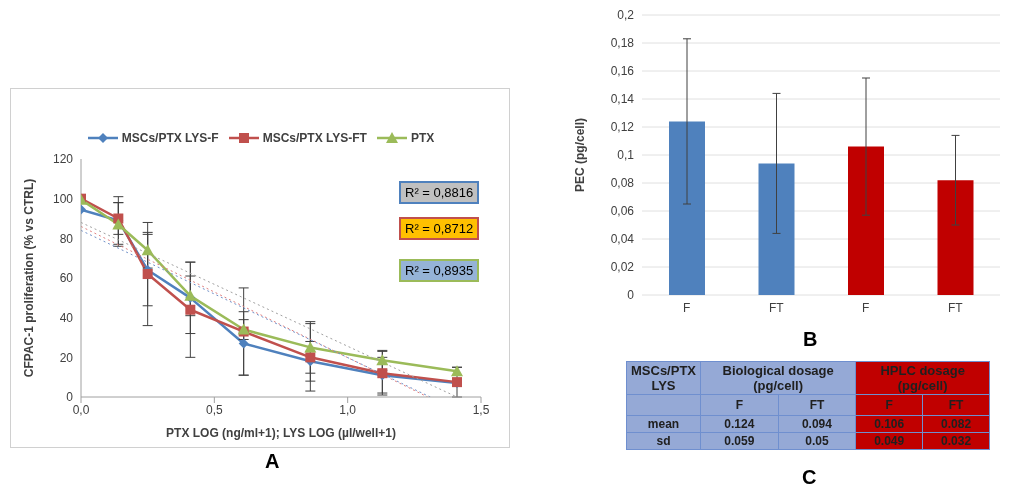  What do you see at coordinates (314, 138) in the screenshot?
I see `legend-label: MSCs/PTX LYS-FT` at bounding box center [314, 138].